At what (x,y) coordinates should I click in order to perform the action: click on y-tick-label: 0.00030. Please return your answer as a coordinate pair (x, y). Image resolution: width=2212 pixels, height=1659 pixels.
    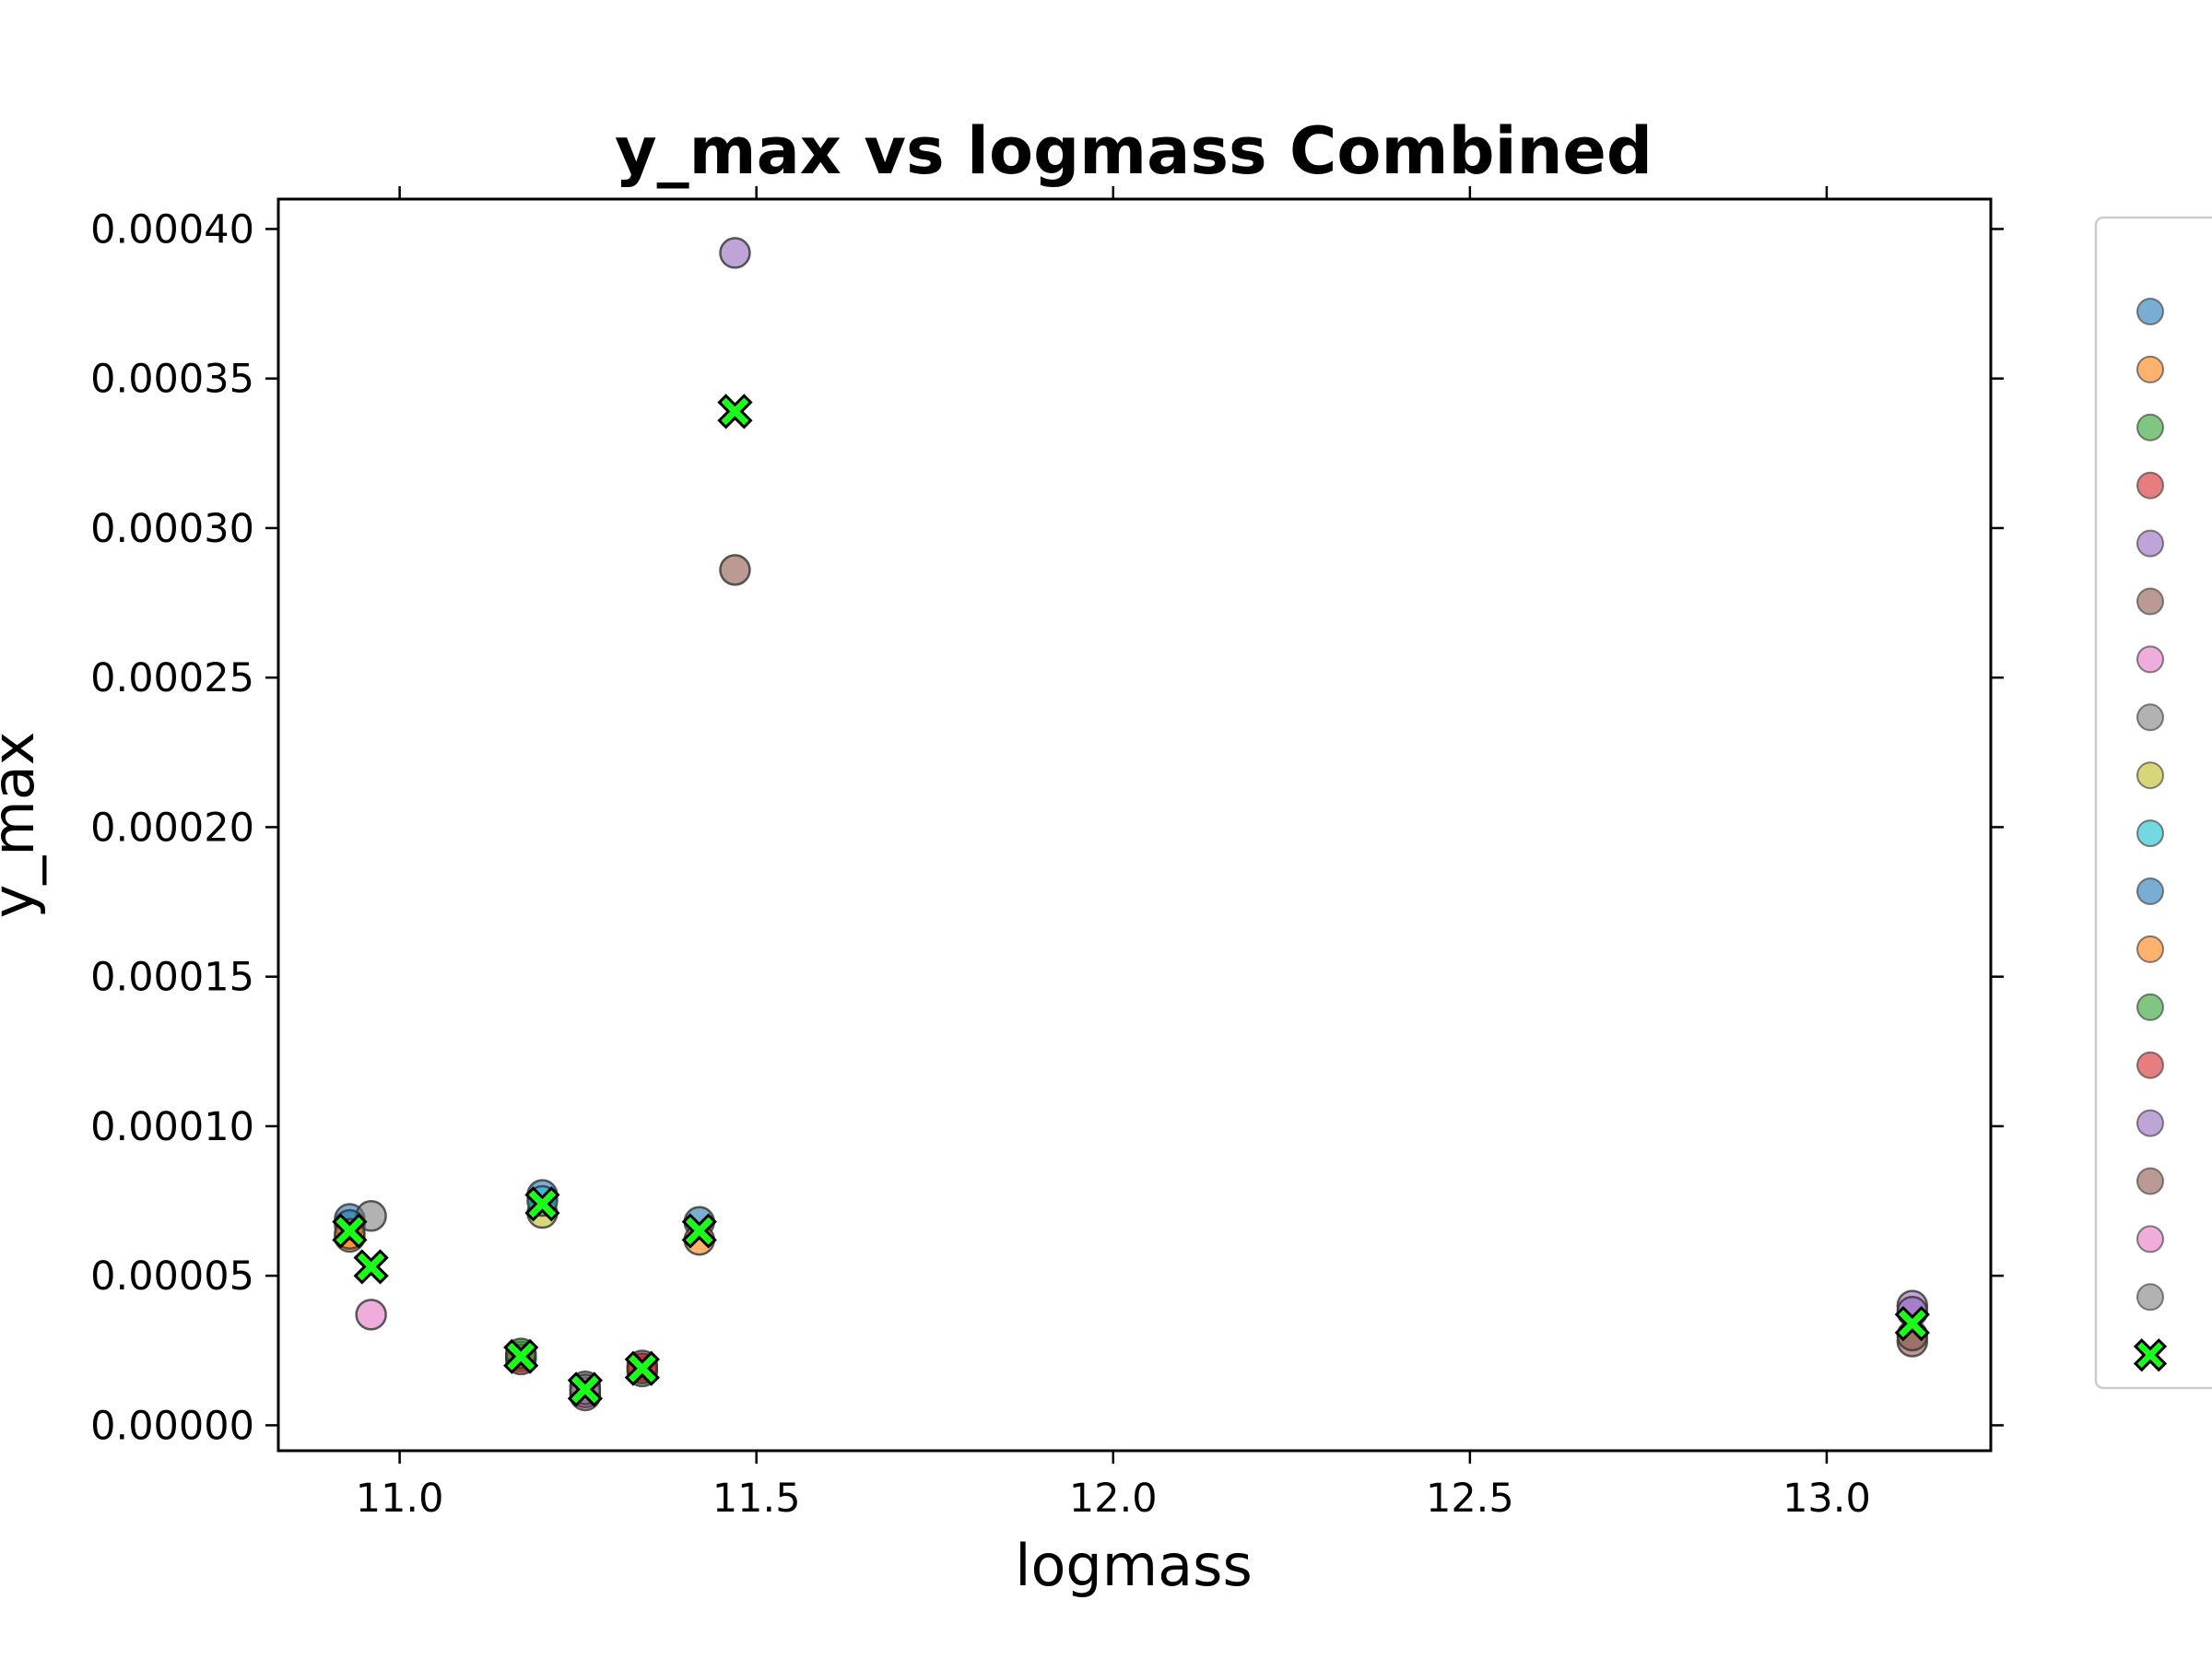
    Looking at the image, I should click on (172, 529).